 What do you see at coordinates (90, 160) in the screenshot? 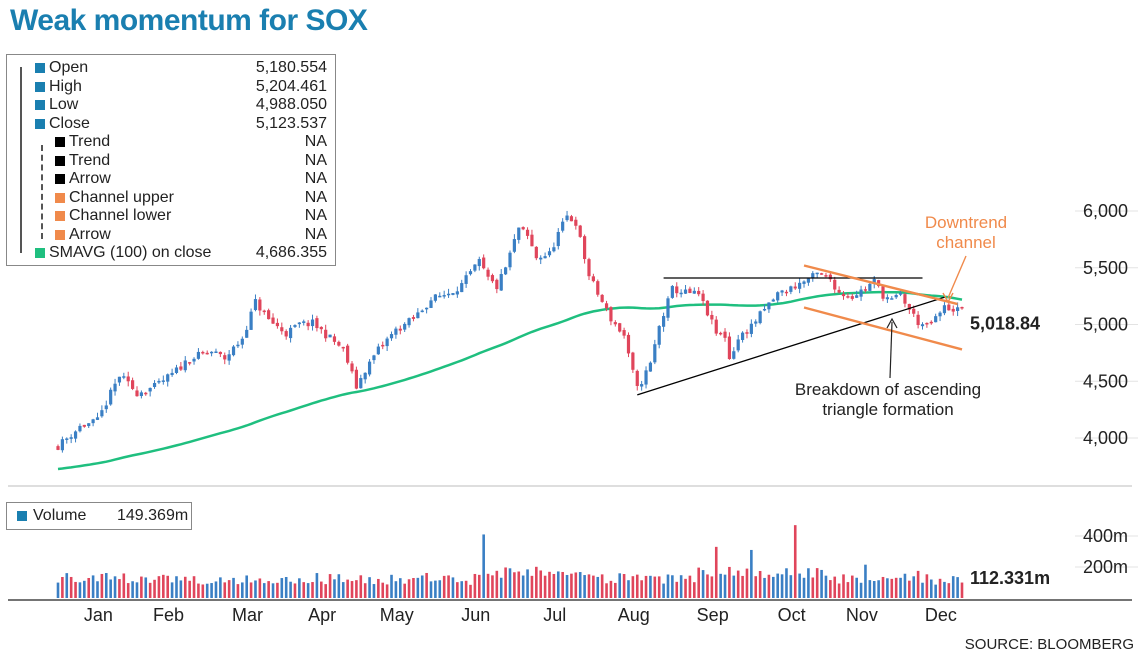
I see `legend-label: Trend` at bounding box center [90, 160].